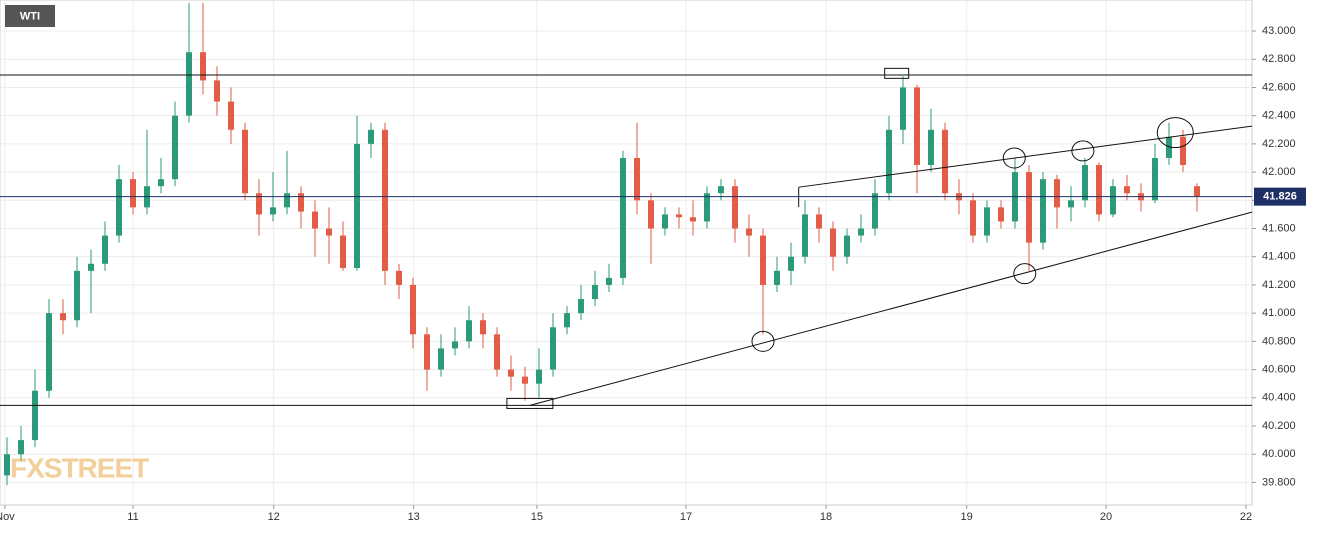 Image resolution: width=1323 pixels, height=534 pixels. Describe the element at coordinates (967, 517) in the screenshot. I see `x-tick-label: 19` at that location.